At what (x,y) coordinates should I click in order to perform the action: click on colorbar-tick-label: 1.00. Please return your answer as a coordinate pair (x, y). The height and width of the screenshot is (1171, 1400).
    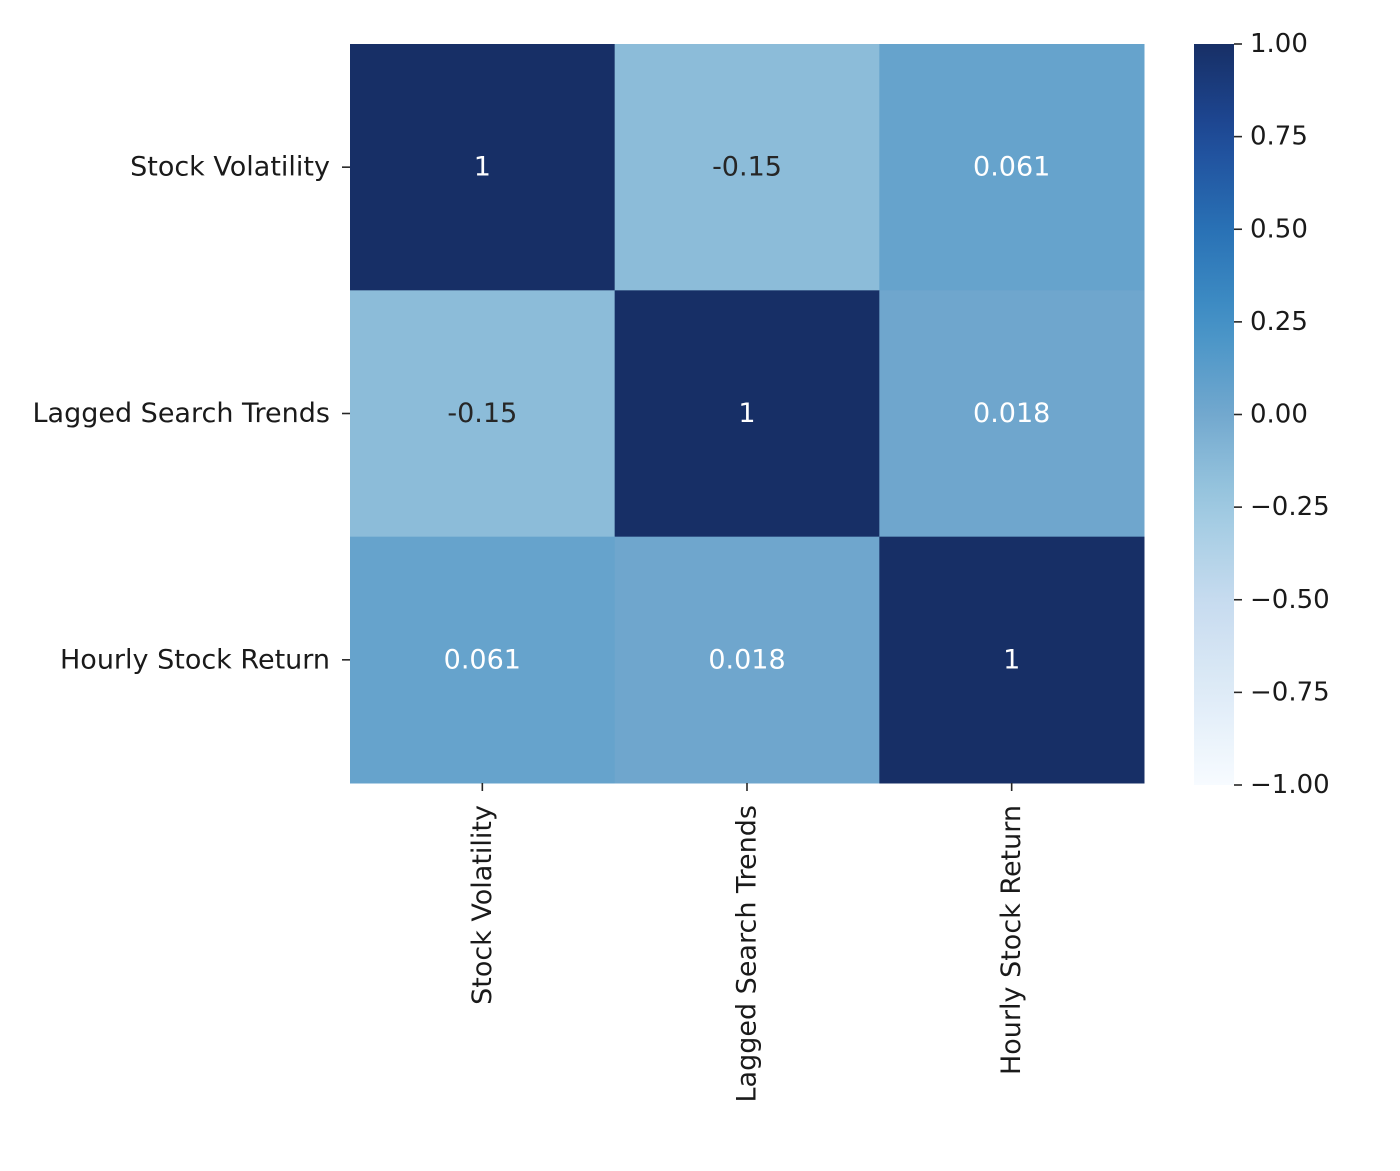
    Looking at the image, I should click on (1279, 44).